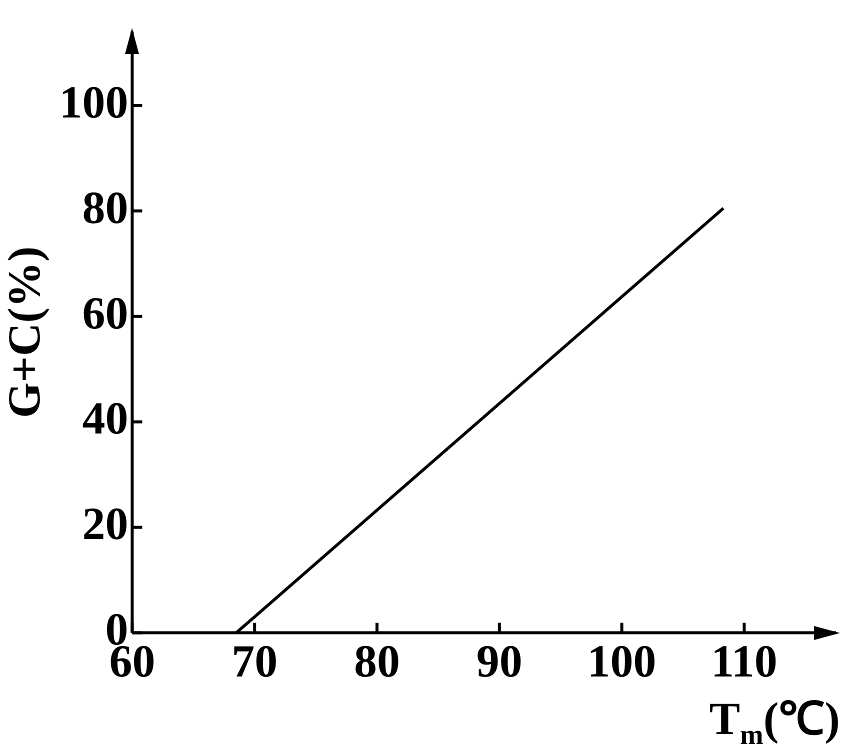  What do you see at coordinates (744, 660) in the screenshot?
I see `x-tick-label: 110` at bounding box center [744, 660].